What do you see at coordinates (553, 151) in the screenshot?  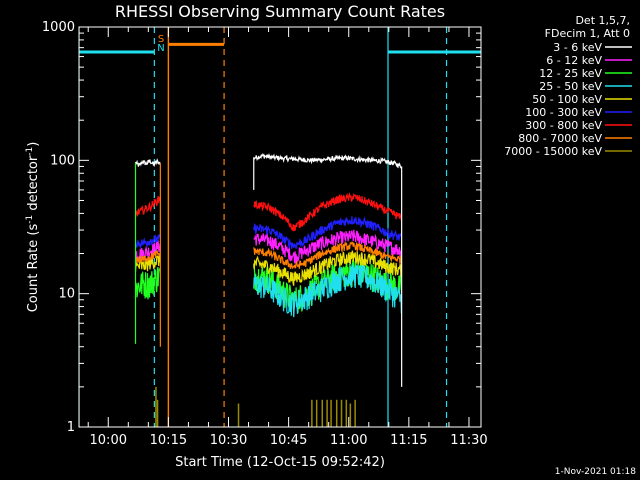 I see `legend-label-8: 7000 - 15000 keV` at bounding box center [553, 151].